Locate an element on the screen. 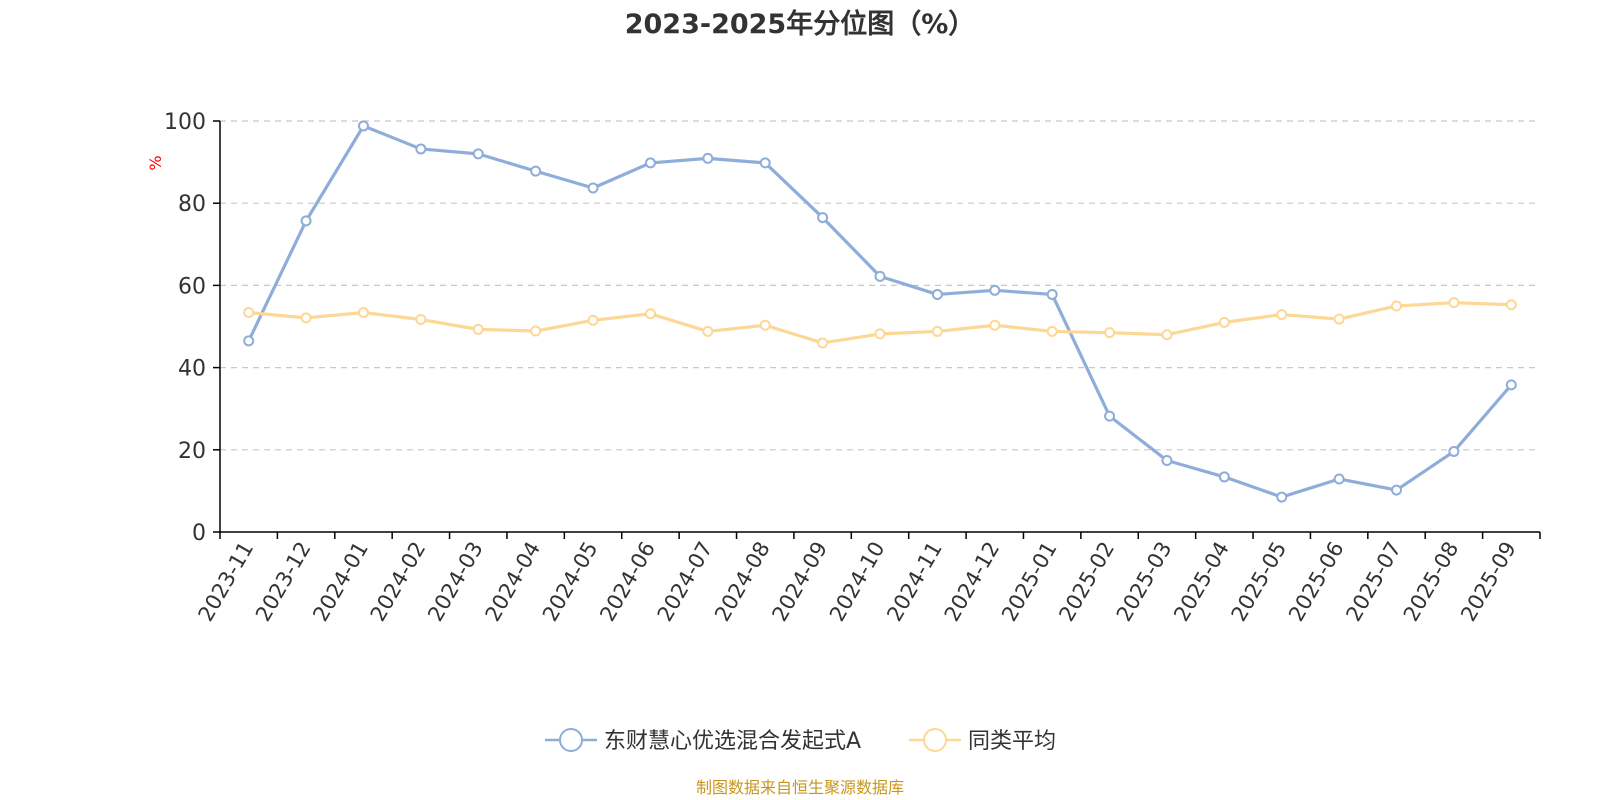 This screenshot has width=1600, height=800. x-tick-label: 2024-01 is located at coordinates (340, 582).